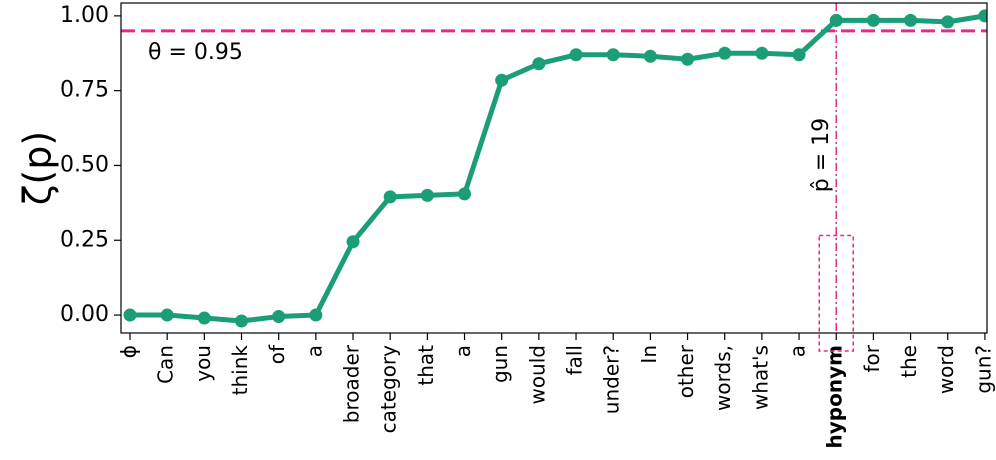 Image resolution: width=996 pixels, height=460 pixels. I want to click on x-tick-label: hyponym, so click(835, 396).